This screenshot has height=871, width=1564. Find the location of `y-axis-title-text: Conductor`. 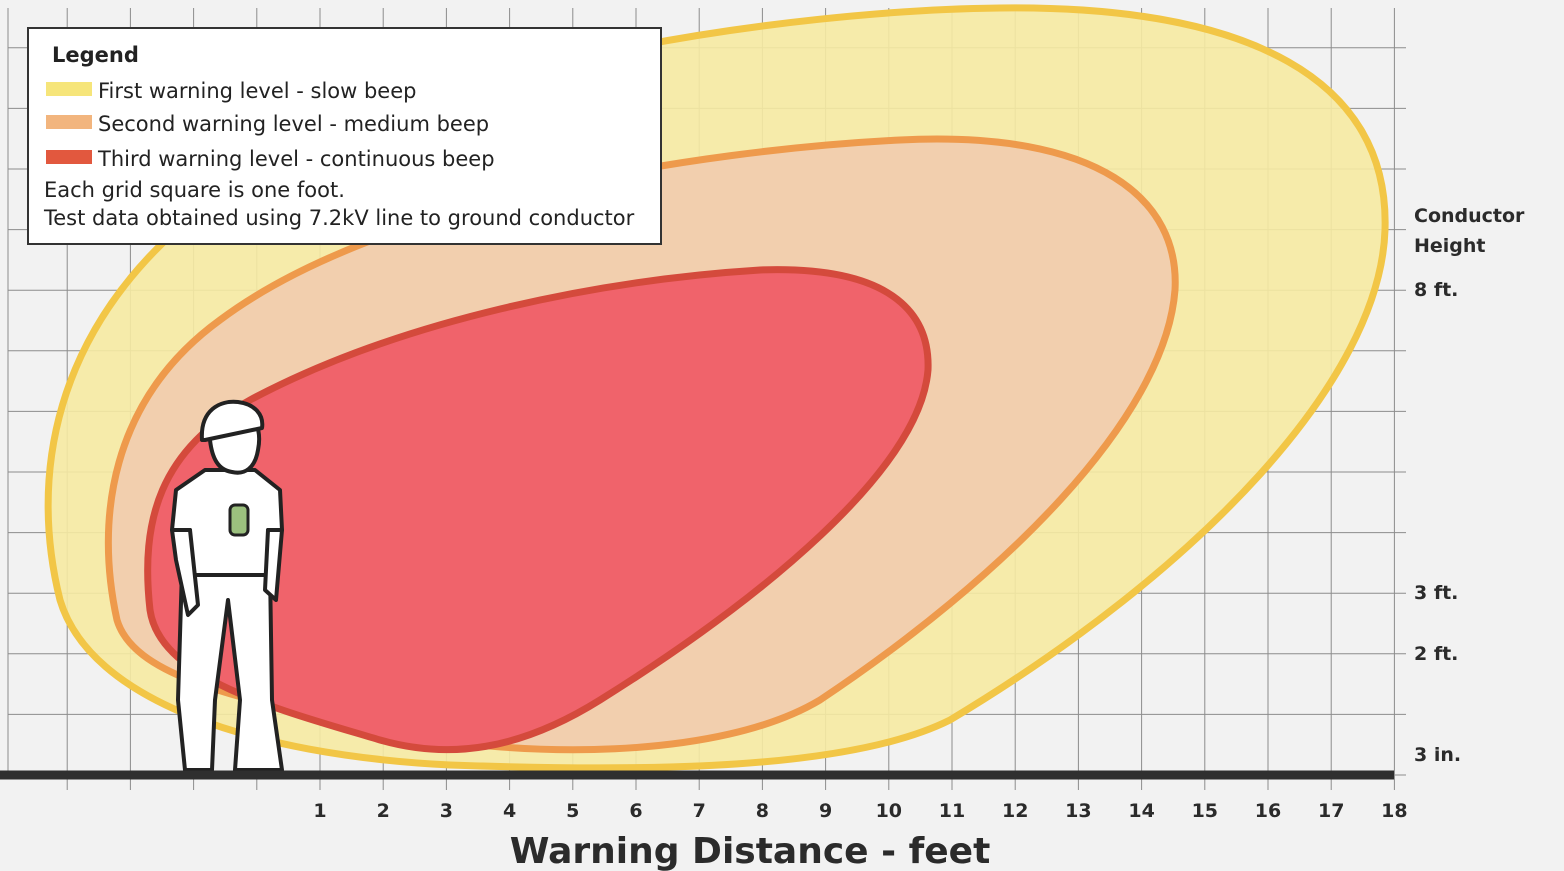

y-axis-title-text: Conductor is located at coordinates (1469, 216).